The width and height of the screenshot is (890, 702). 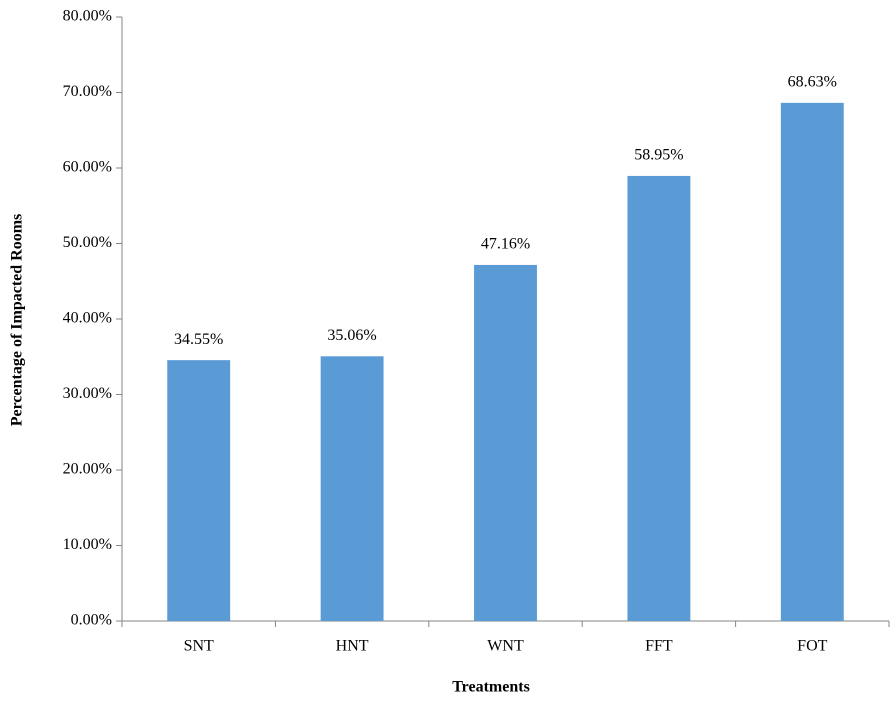 What do you see at coordinates (352, 646) in the screenshot?
I see `x-tick-label: HNT` at bounding box center [352, 646].